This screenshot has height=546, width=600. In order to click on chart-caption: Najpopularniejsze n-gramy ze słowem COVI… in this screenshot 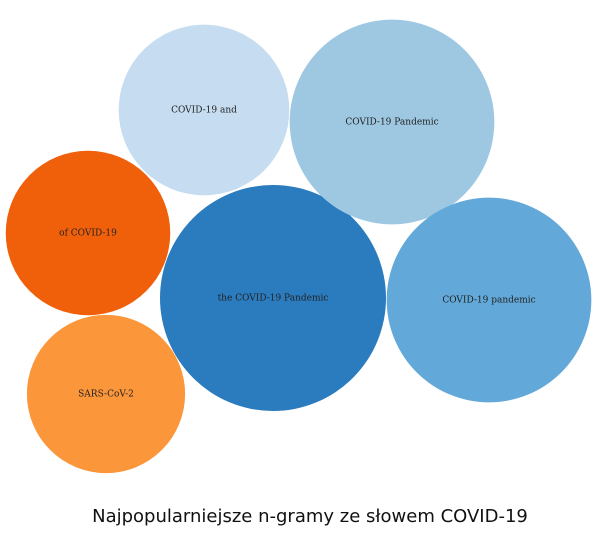, I will do `click(310, 516)`.